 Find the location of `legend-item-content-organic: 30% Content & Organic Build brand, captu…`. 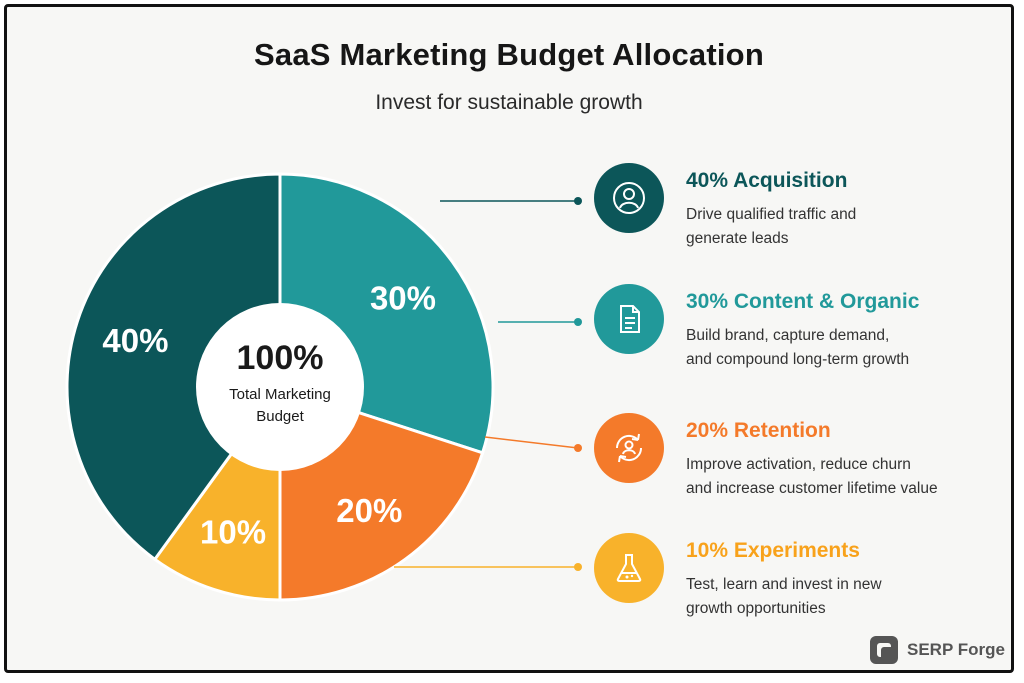

legend-item-content-organic: 30% Content & Organic Build brand, captu… is located at coordinates (794, 329).